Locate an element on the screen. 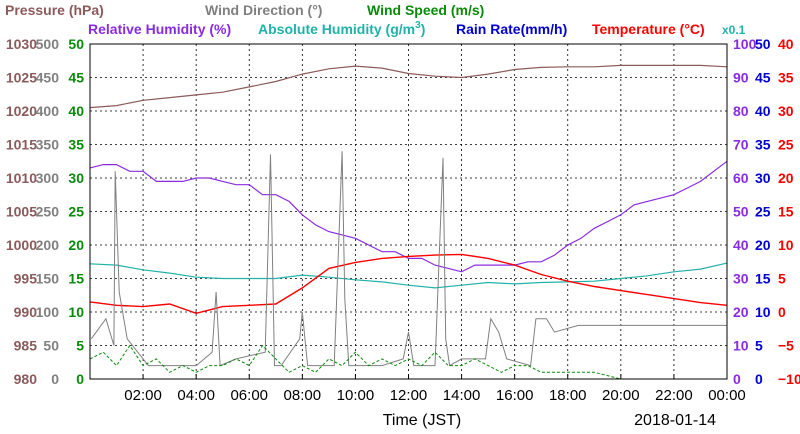 The height and width of the screenshot is (434, 800). x-tick-label: 08:00 is located at coordinates (303, 395).